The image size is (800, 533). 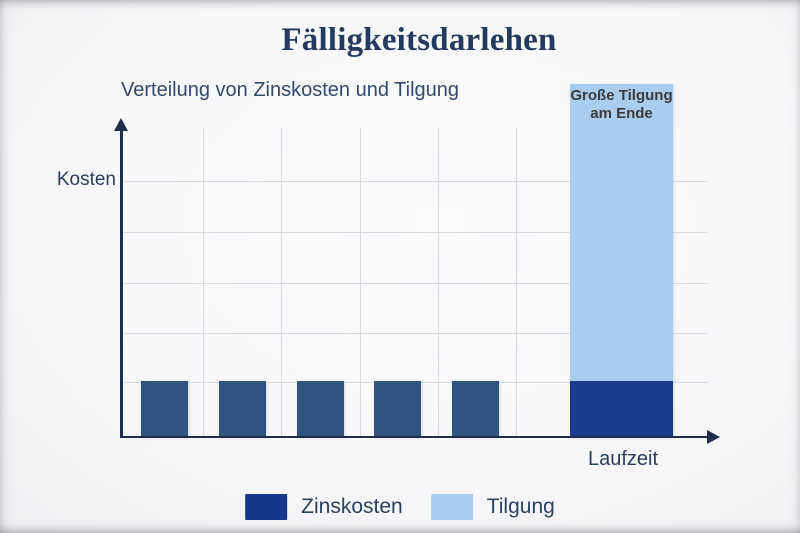 What do you see at coordinates (86, 179) in the screenshot?
I see `y-axis-label: Kosten` at bounding box center [86, 179].